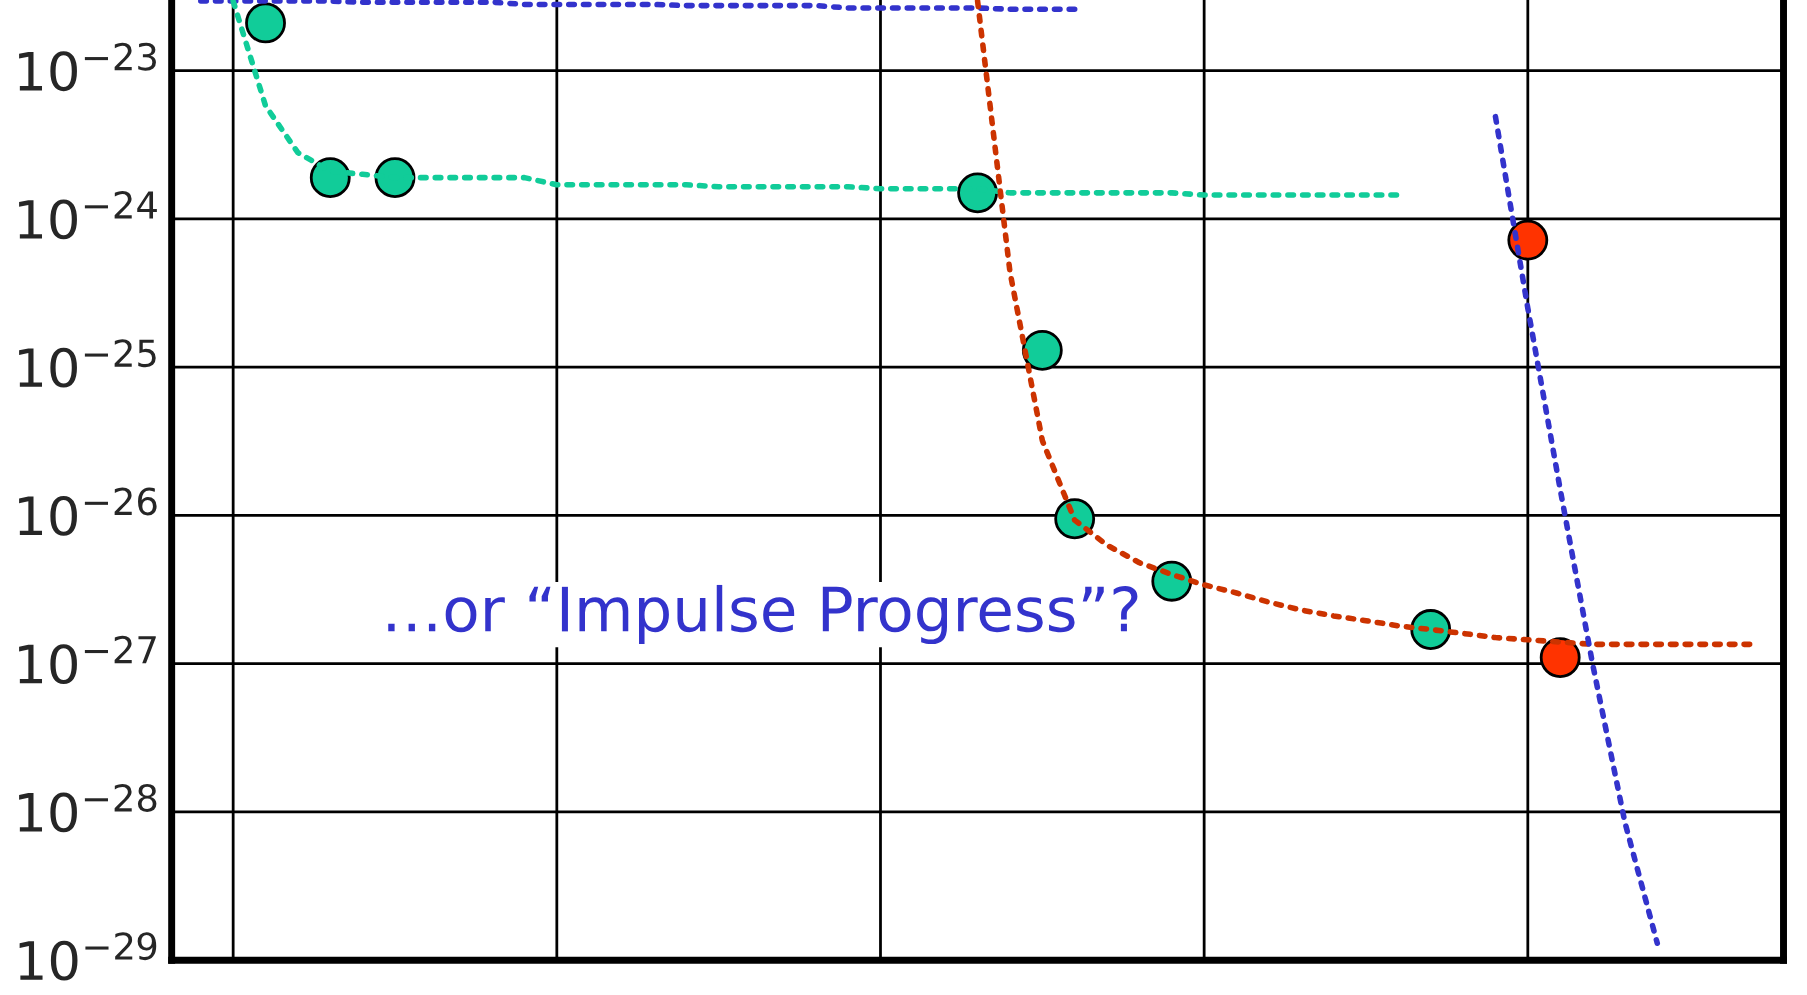 This screenshot has height=995, width=1807. What do you see at coordinates (88, 215) in the screenshot?
I see `y-tick-label: 10$^{−24}$` at bounding box center [88, 215].